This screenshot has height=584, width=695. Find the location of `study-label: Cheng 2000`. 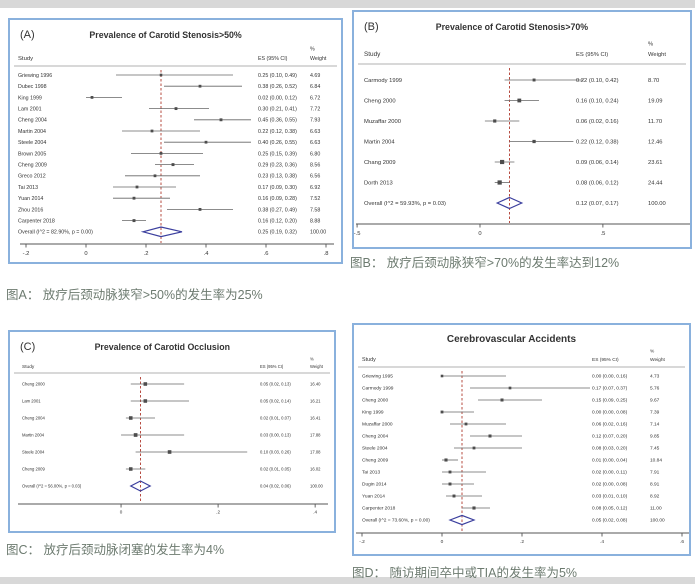

study-label: Cheng 2000 is located at coordinates (375, 401).